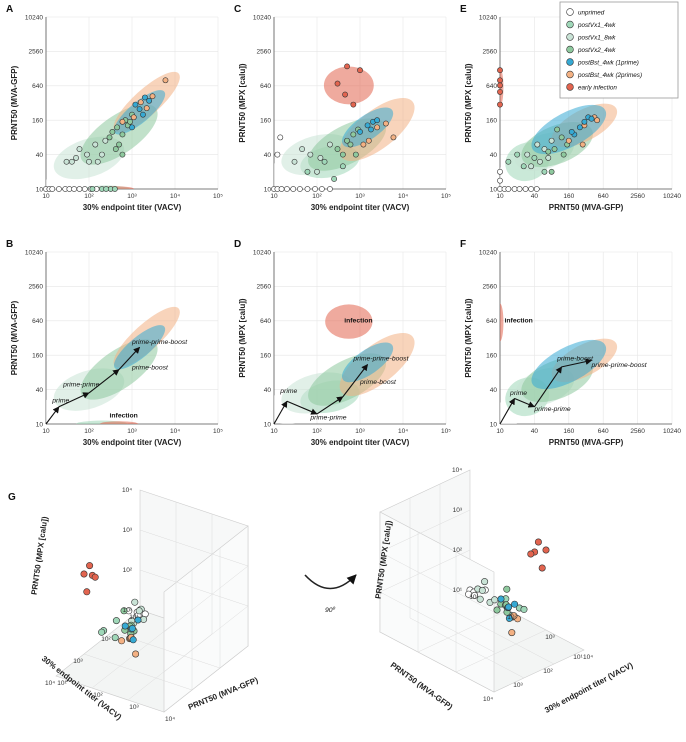  I want to click on ellipse-layer, so click(113, 365).